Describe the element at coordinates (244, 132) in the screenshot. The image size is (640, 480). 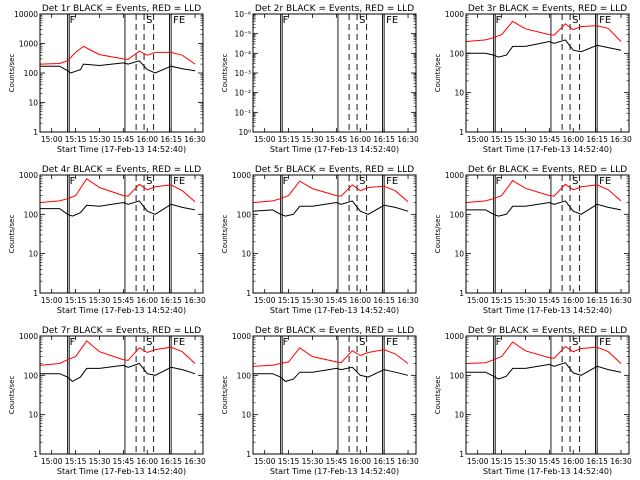
I see `y-tick-label: 10⁰` at that location.